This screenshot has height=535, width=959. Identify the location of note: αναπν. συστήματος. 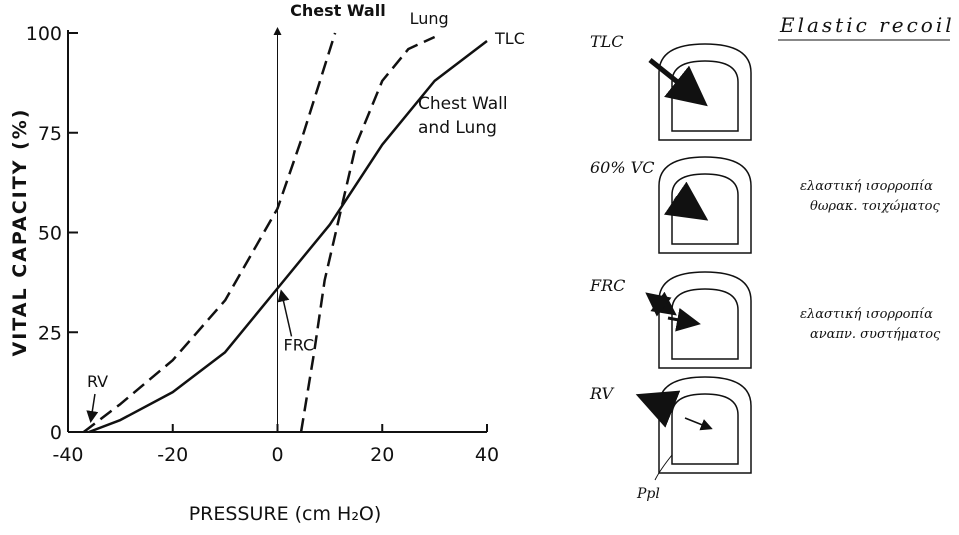
(875, 334).